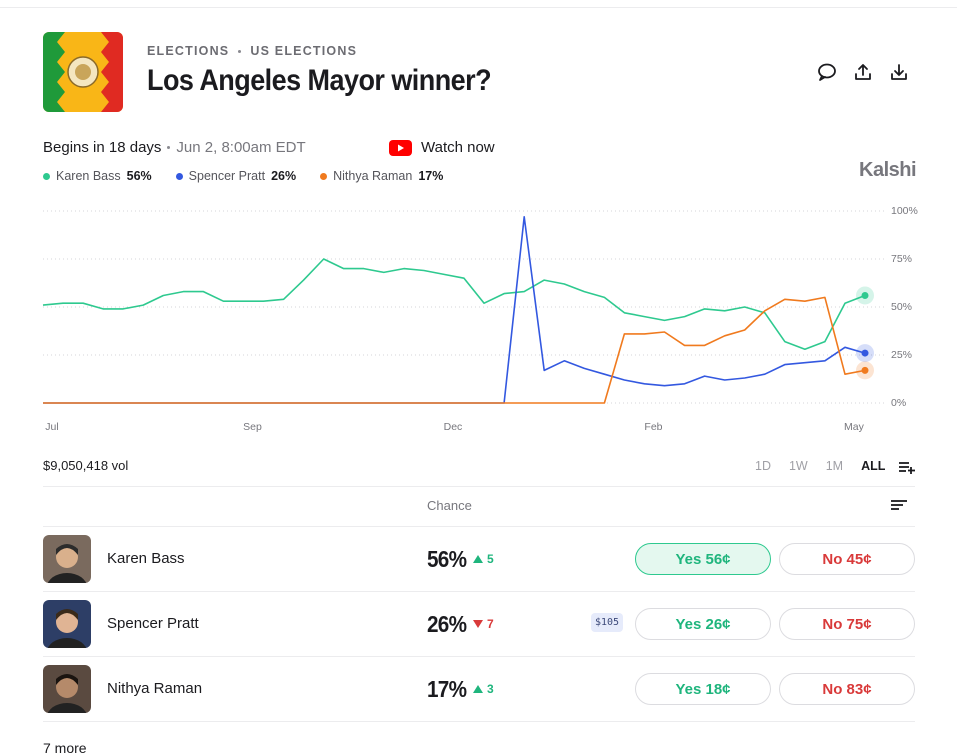  I want to click on brand-logo: Kalshi, so click(888, 170).